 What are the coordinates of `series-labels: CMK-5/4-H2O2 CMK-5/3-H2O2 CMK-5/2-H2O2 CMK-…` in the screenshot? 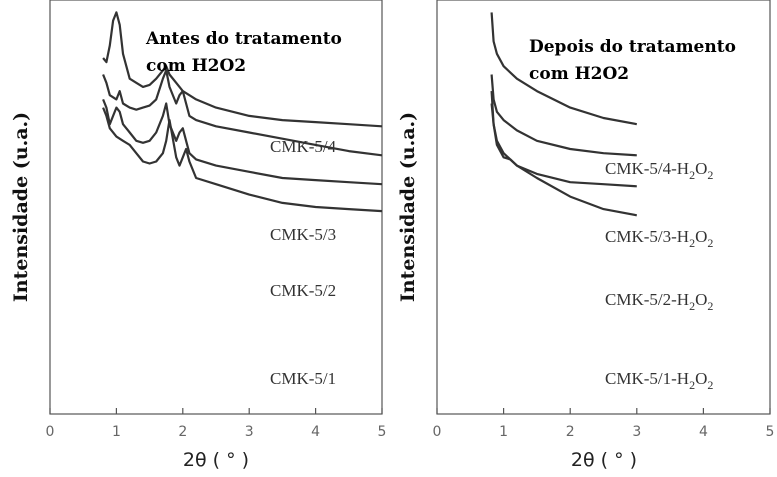 It's located at (659, 275).